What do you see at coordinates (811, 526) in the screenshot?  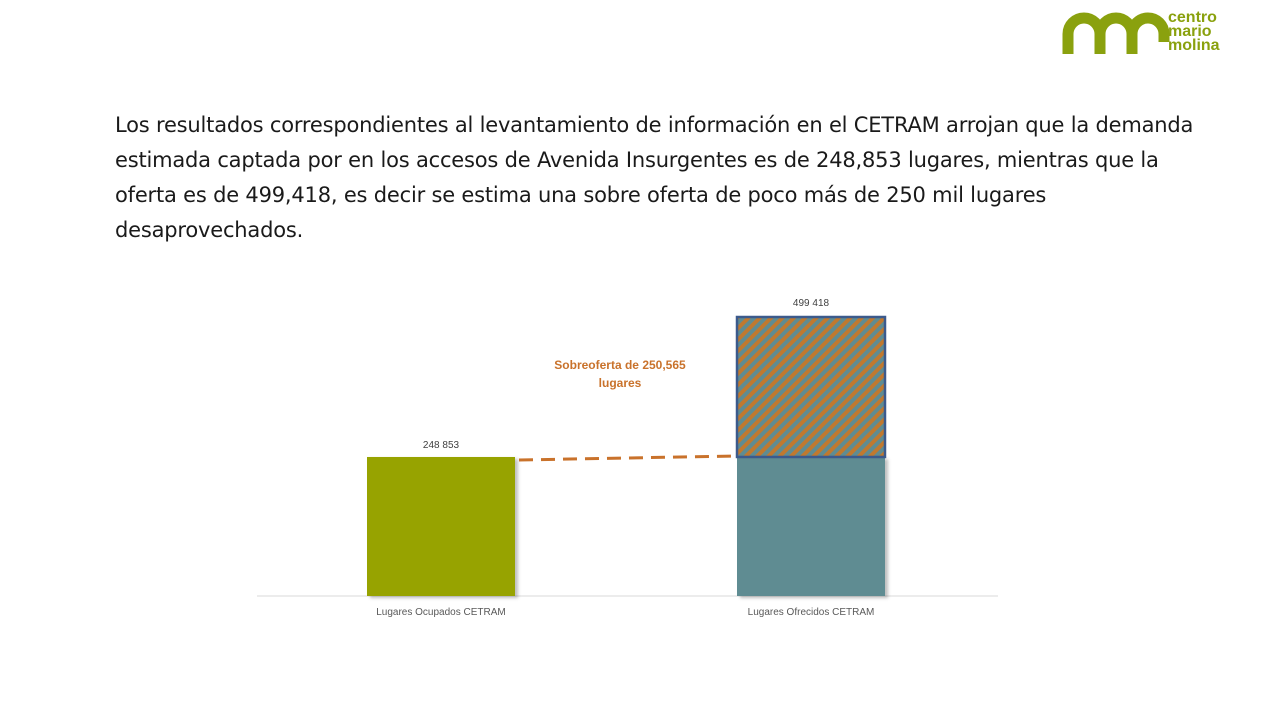 I see `bar-lugares-ofrecidos-base` at bounding box center [811, 526].